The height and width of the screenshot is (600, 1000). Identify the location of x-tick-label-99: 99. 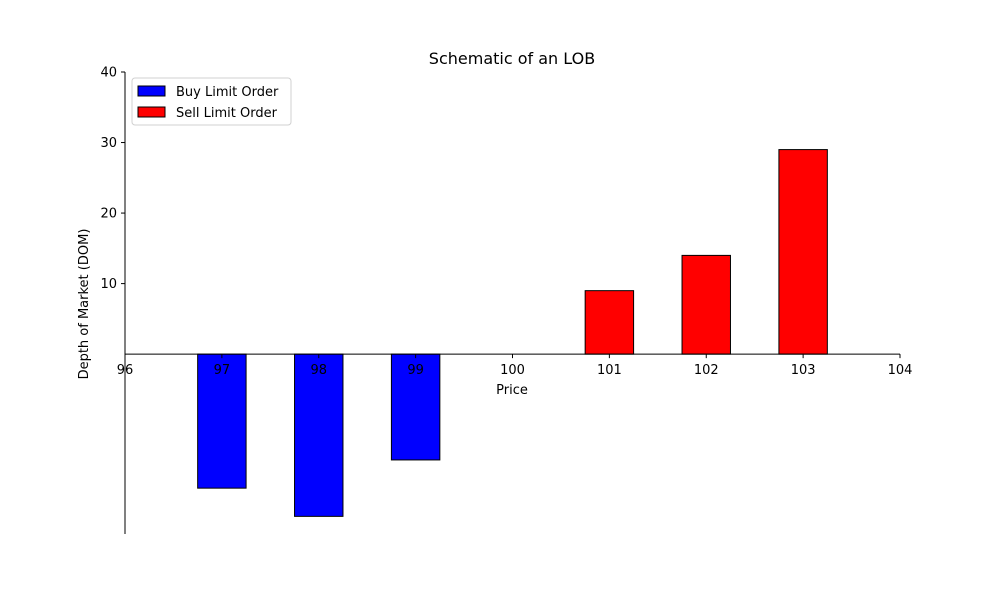
(415, 370).